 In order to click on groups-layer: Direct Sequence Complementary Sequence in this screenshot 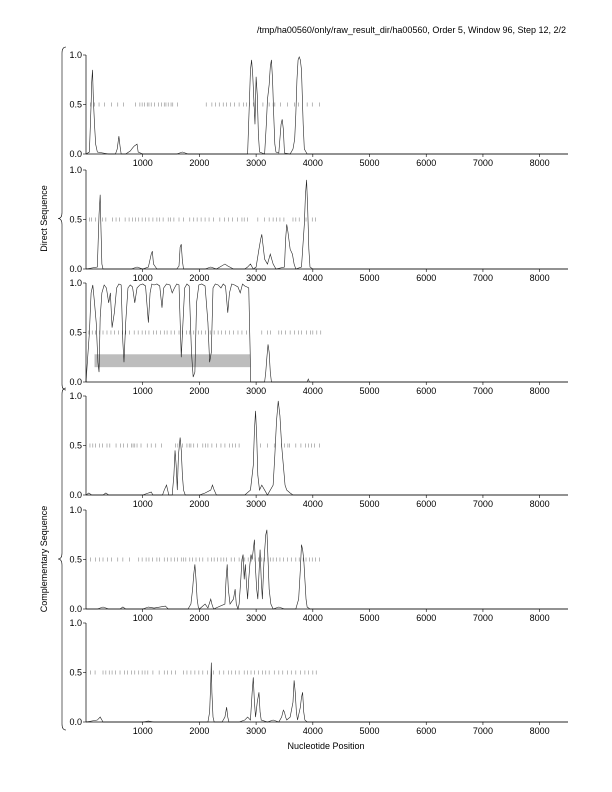, I will do `click(53, 388)`.